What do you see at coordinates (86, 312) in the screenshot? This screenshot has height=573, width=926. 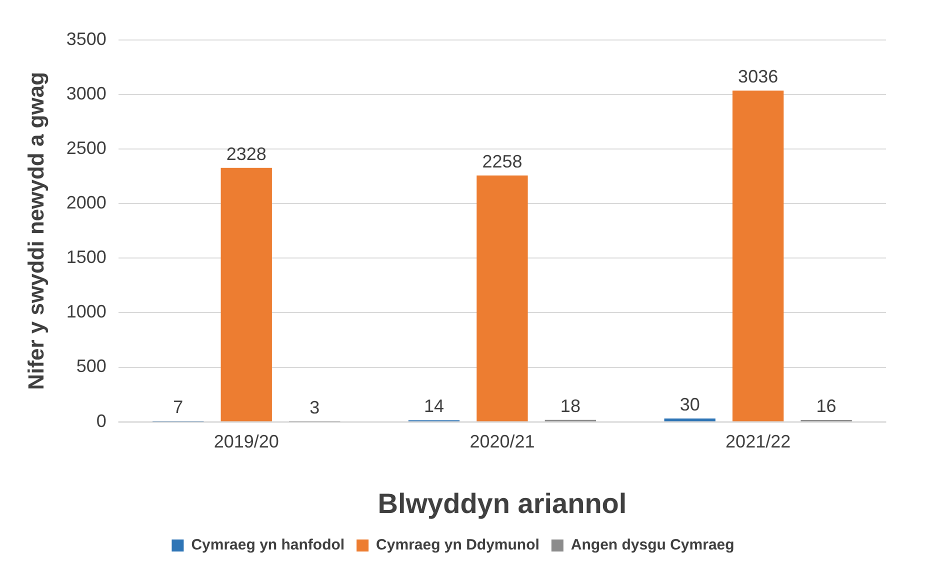 I see `y-tick-label: 1000` at bounding box center [86, 312].